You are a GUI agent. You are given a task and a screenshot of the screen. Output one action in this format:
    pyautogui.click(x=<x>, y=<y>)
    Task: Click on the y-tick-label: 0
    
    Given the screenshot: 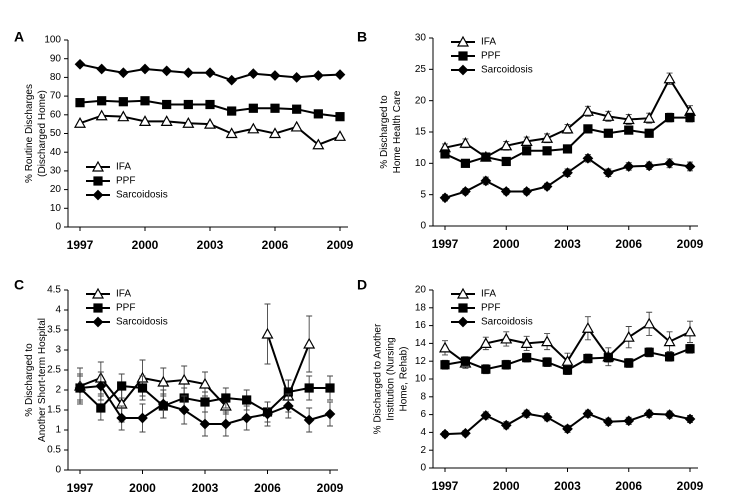 What is the action you would take?
    pyautogui.click(x=423, y=226)
    